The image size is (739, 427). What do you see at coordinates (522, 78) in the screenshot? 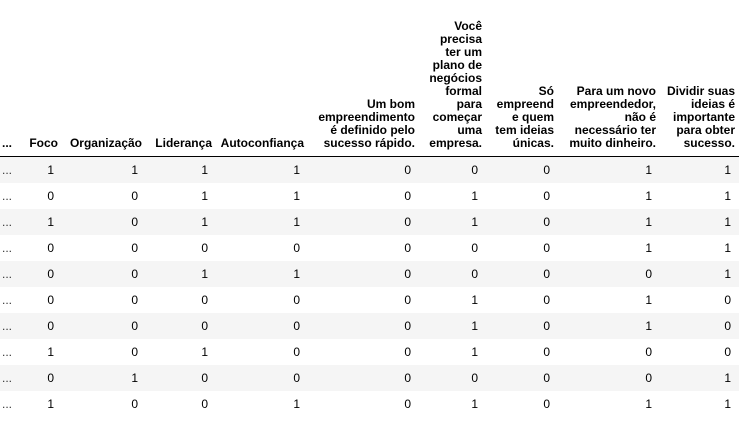
I see `column-header-ideias-unicas: Só empreende quem tem ideias únicas.` at bounding box center [522, 78].